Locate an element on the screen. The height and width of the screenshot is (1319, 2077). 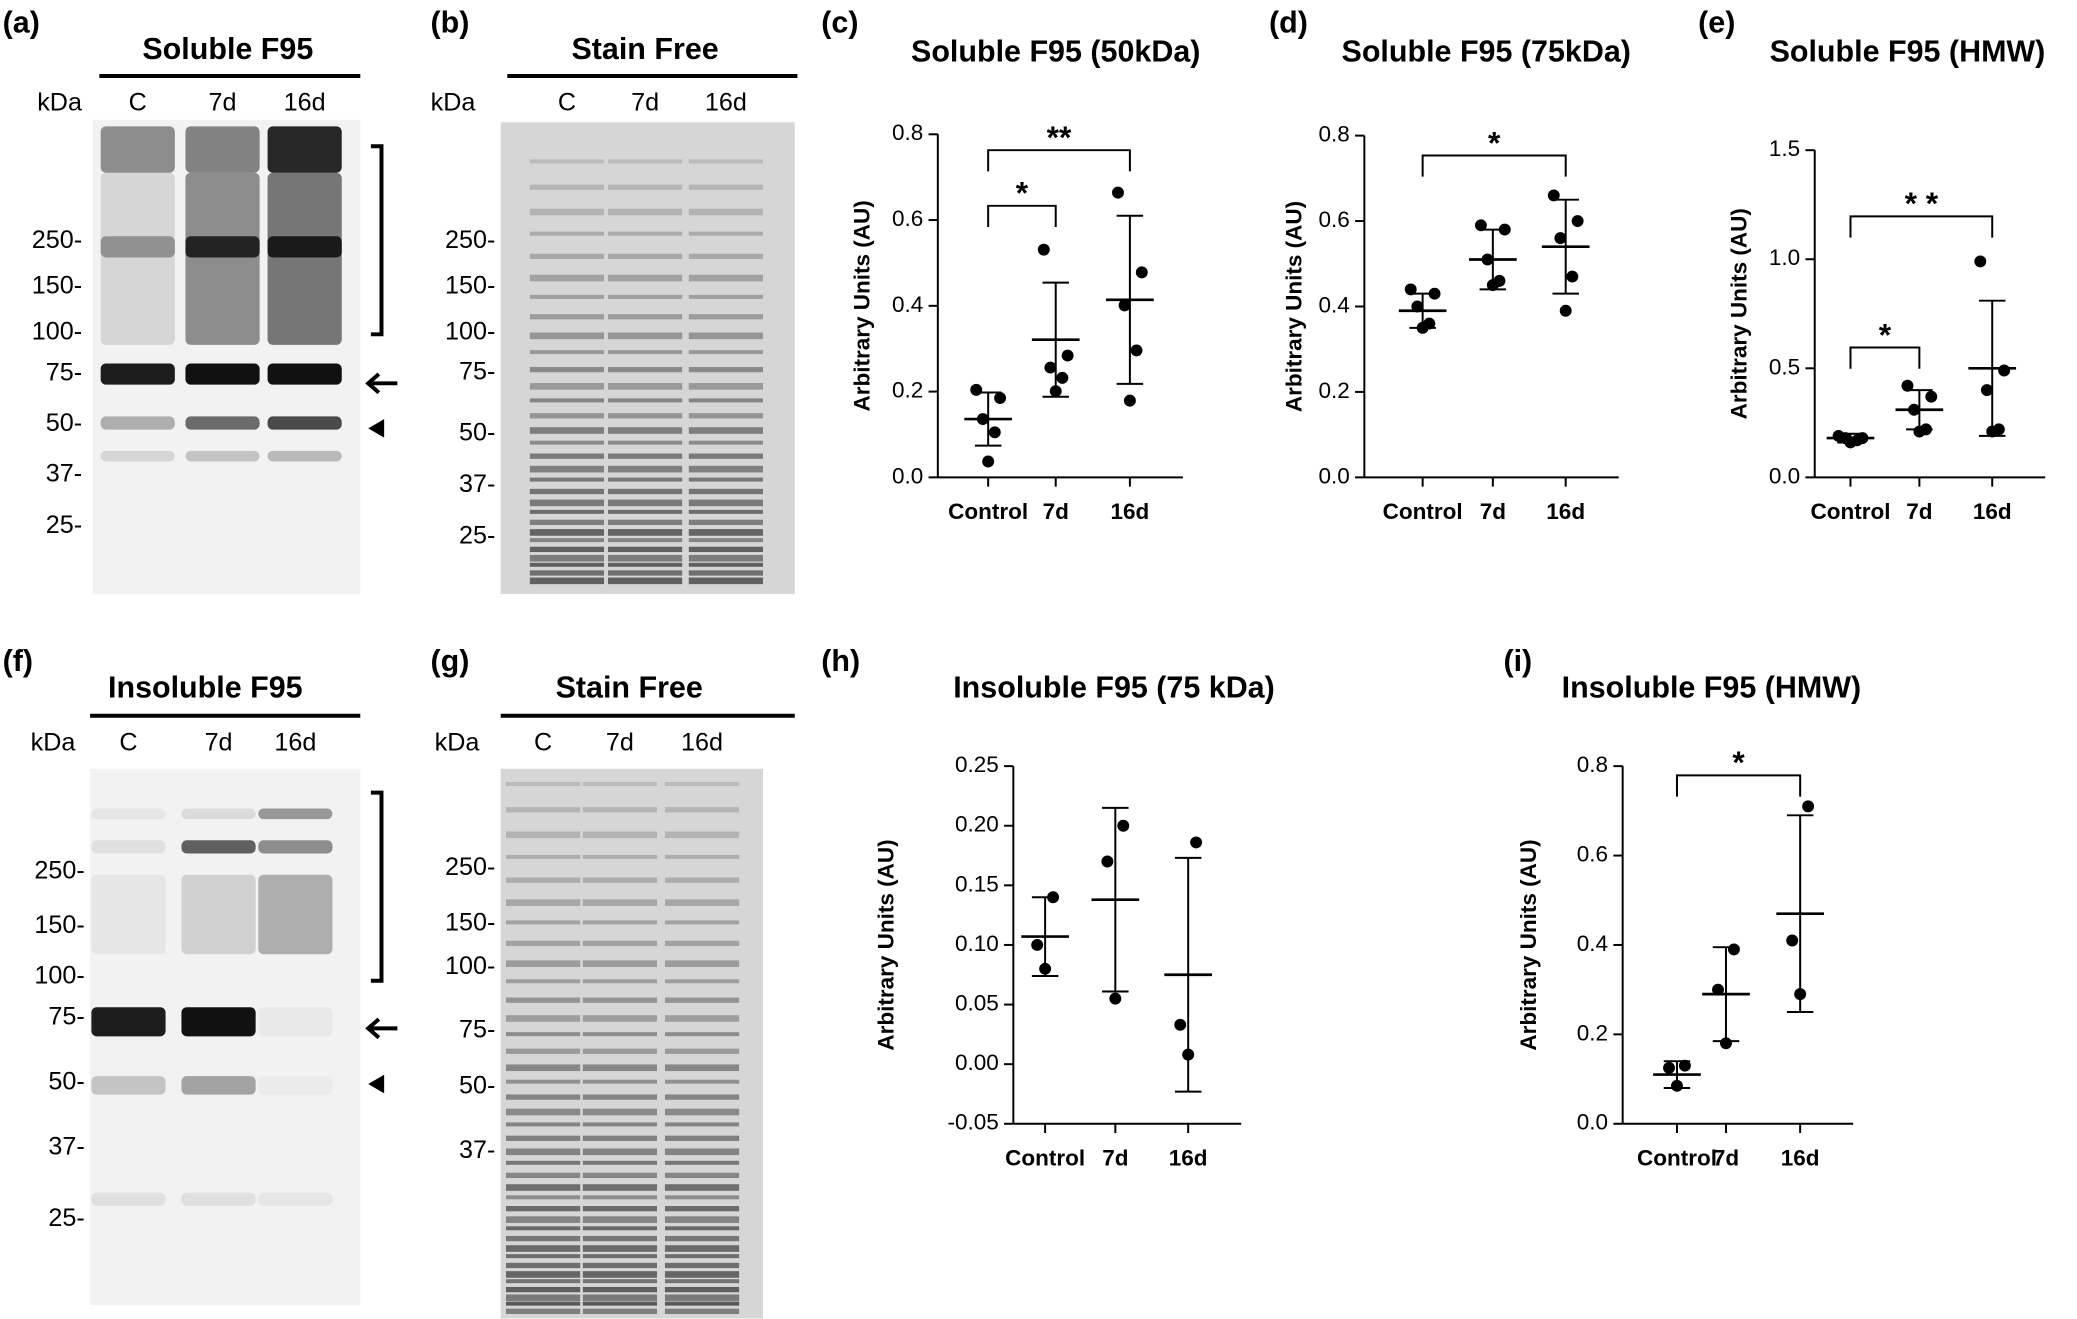
lane-label: 7d is located at coordinates (223, 102).